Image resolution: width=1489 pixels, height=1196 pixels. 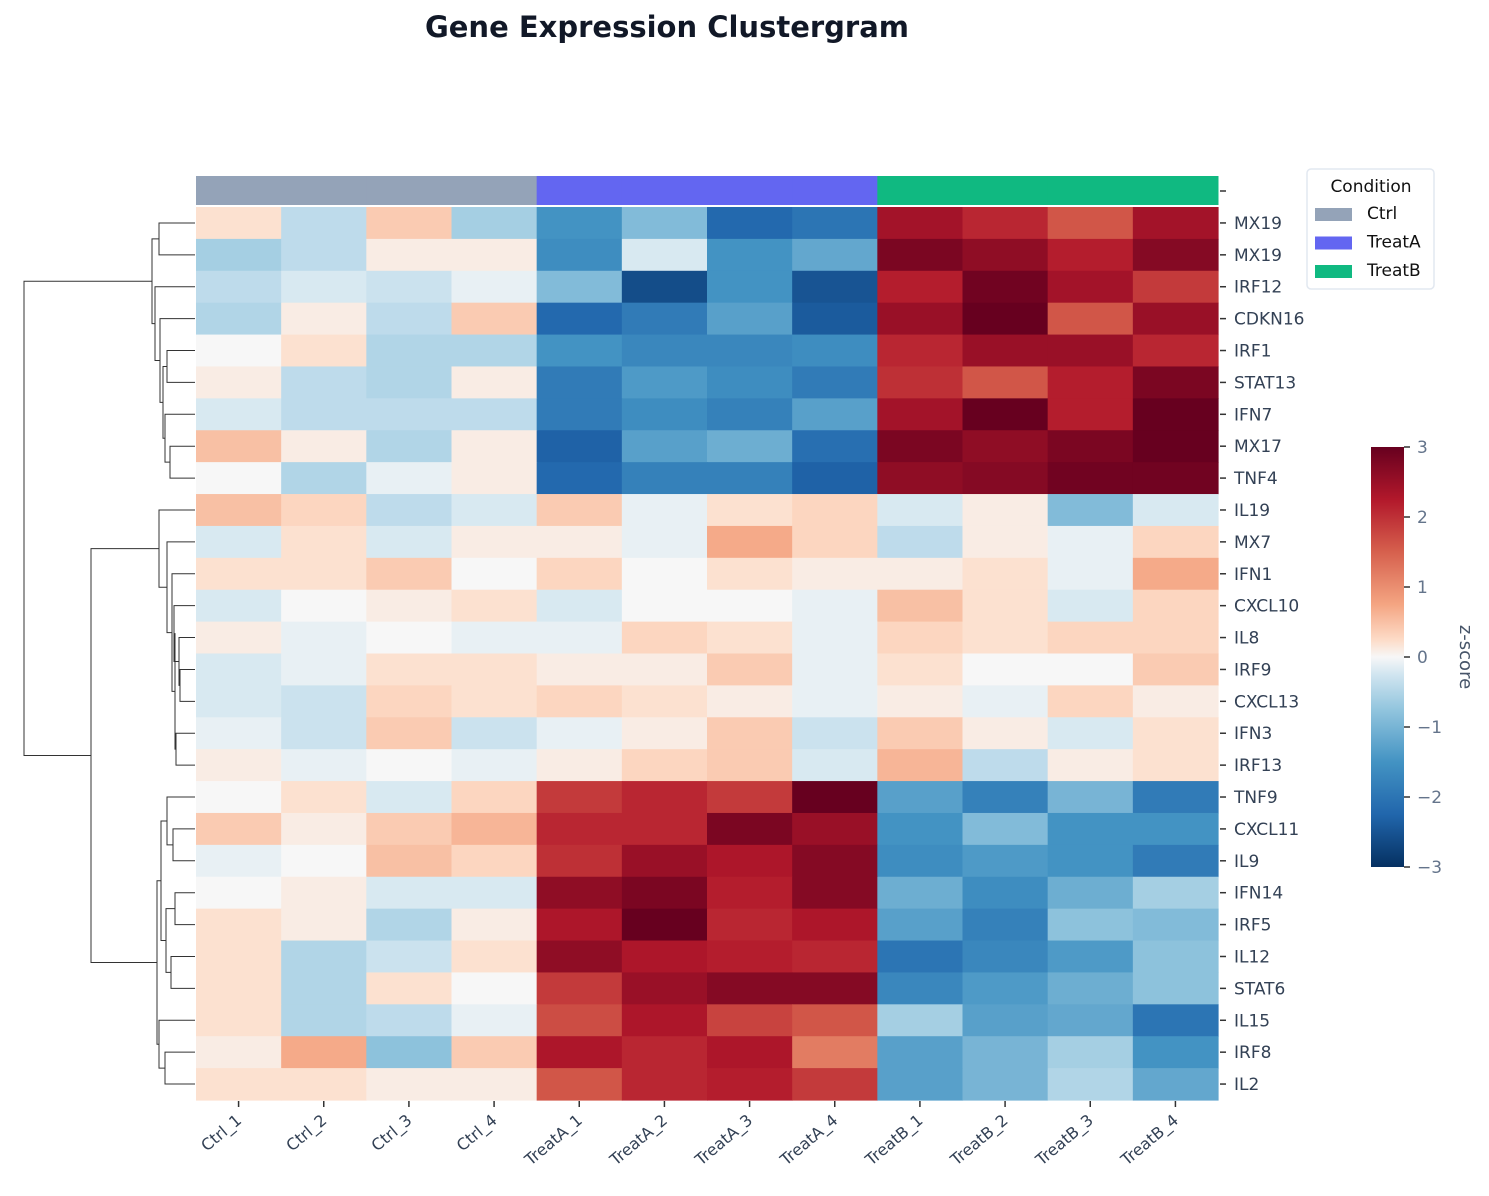 What do you see at coordinates (1370, 229) in the screenshot?
I see `legend-frame` at bounding box center [1370, 229].